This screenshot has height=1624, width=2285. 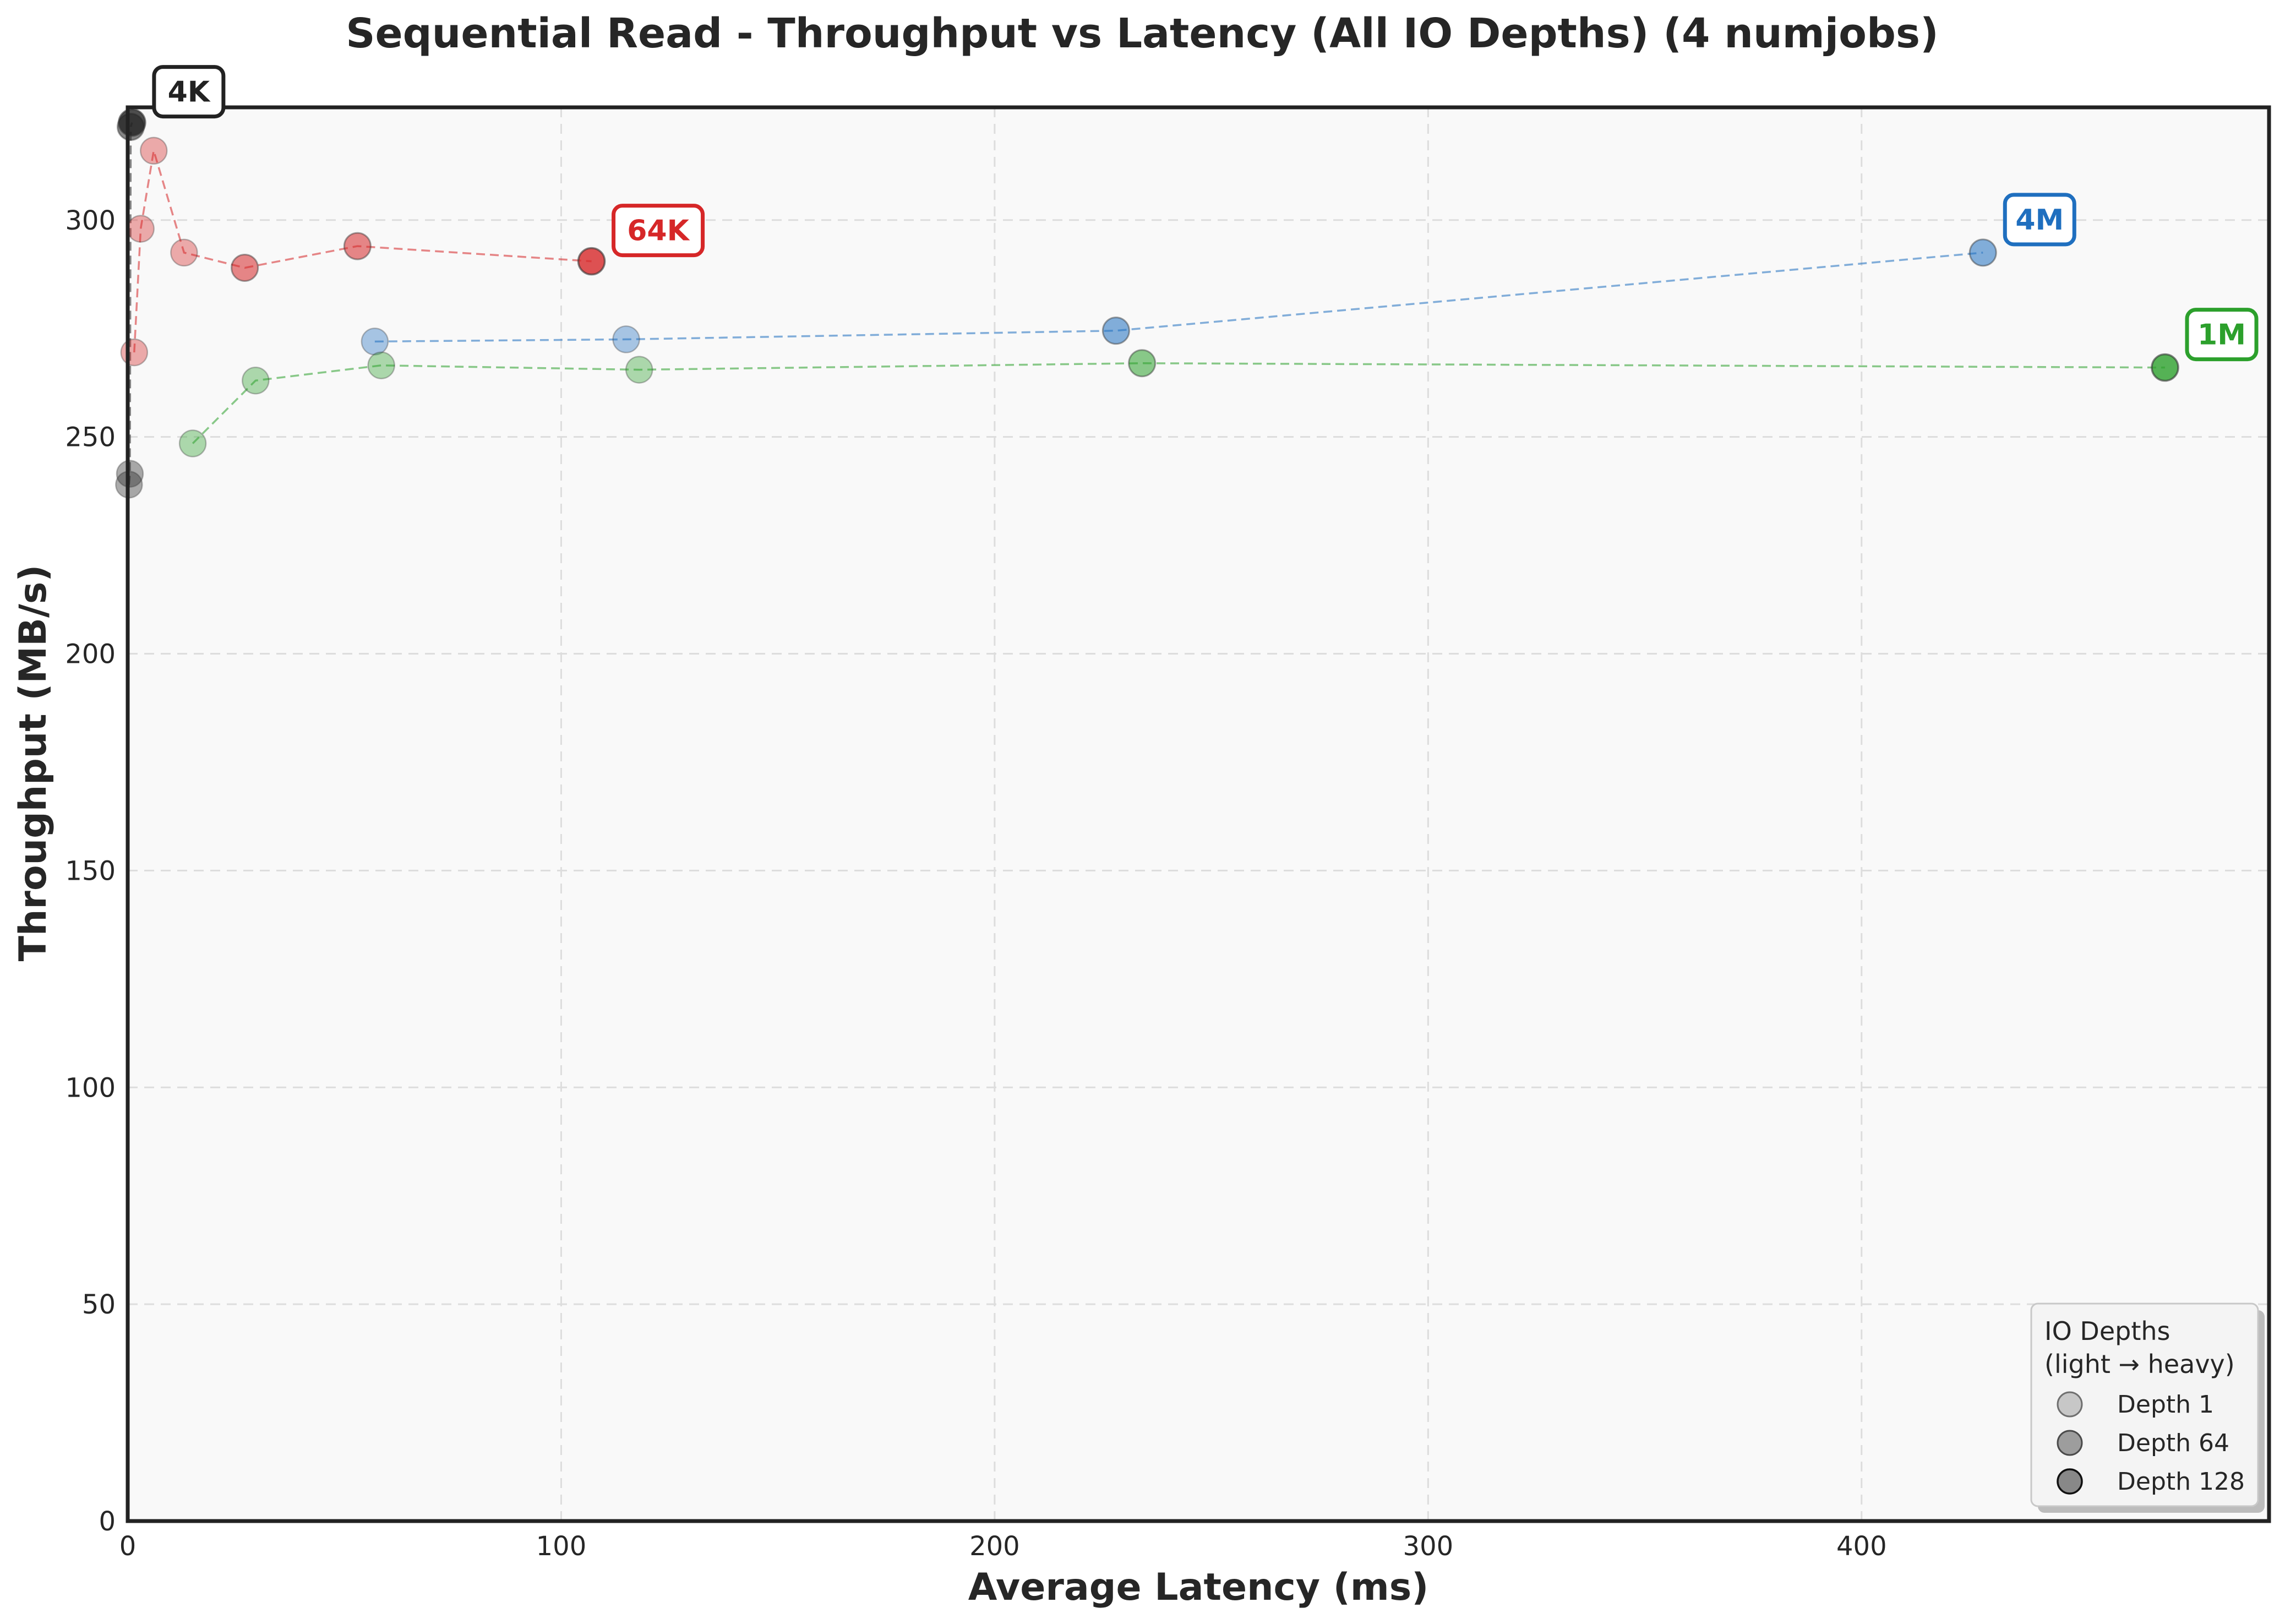 I want to click on x-tick-label: 0, so click(x=128, y=1546).